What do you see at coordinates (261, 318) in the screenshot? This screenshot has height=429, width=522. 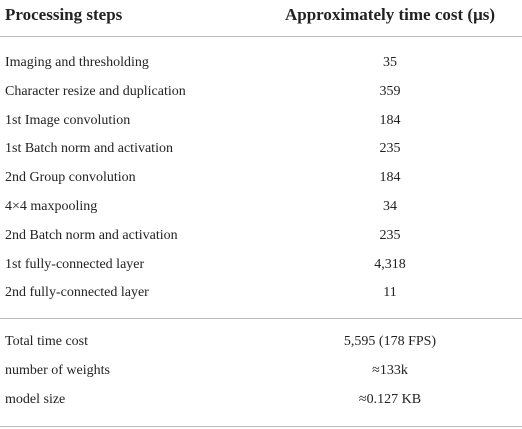 I see `section-rule` at bounding box center [261, 318].